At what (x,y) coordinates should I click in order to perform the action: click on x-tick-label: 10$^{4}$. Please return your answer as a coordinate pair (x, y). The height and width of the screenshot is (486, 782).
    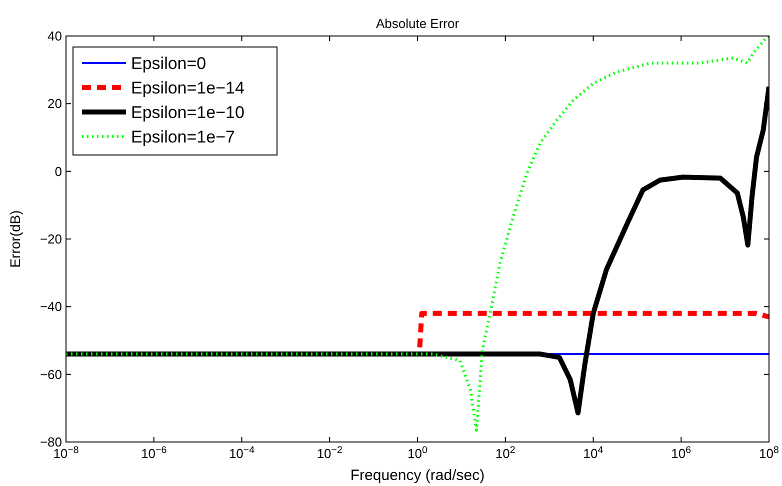
    Looking at the image, I should click on (593, 452).